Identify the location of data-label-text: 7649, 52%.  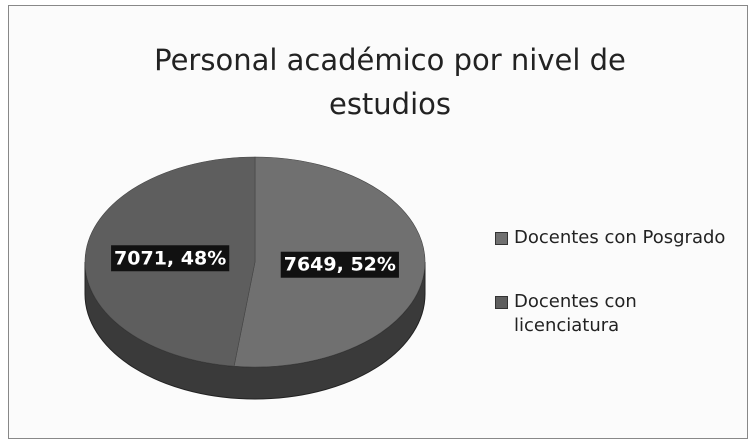
(340, 265).